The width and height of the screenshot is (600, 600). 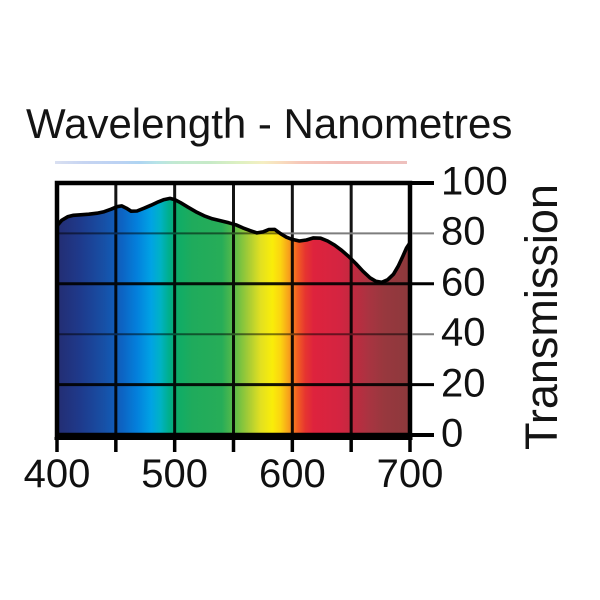 I want to click on x-tick-label: 500, so click(x=175, y=474).